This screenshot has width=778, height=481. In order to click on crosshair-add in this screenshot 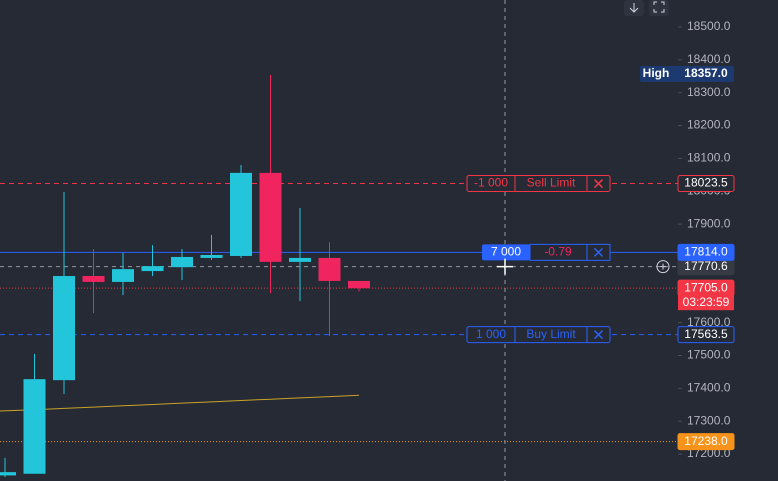, I will do `click(663, 267)`.